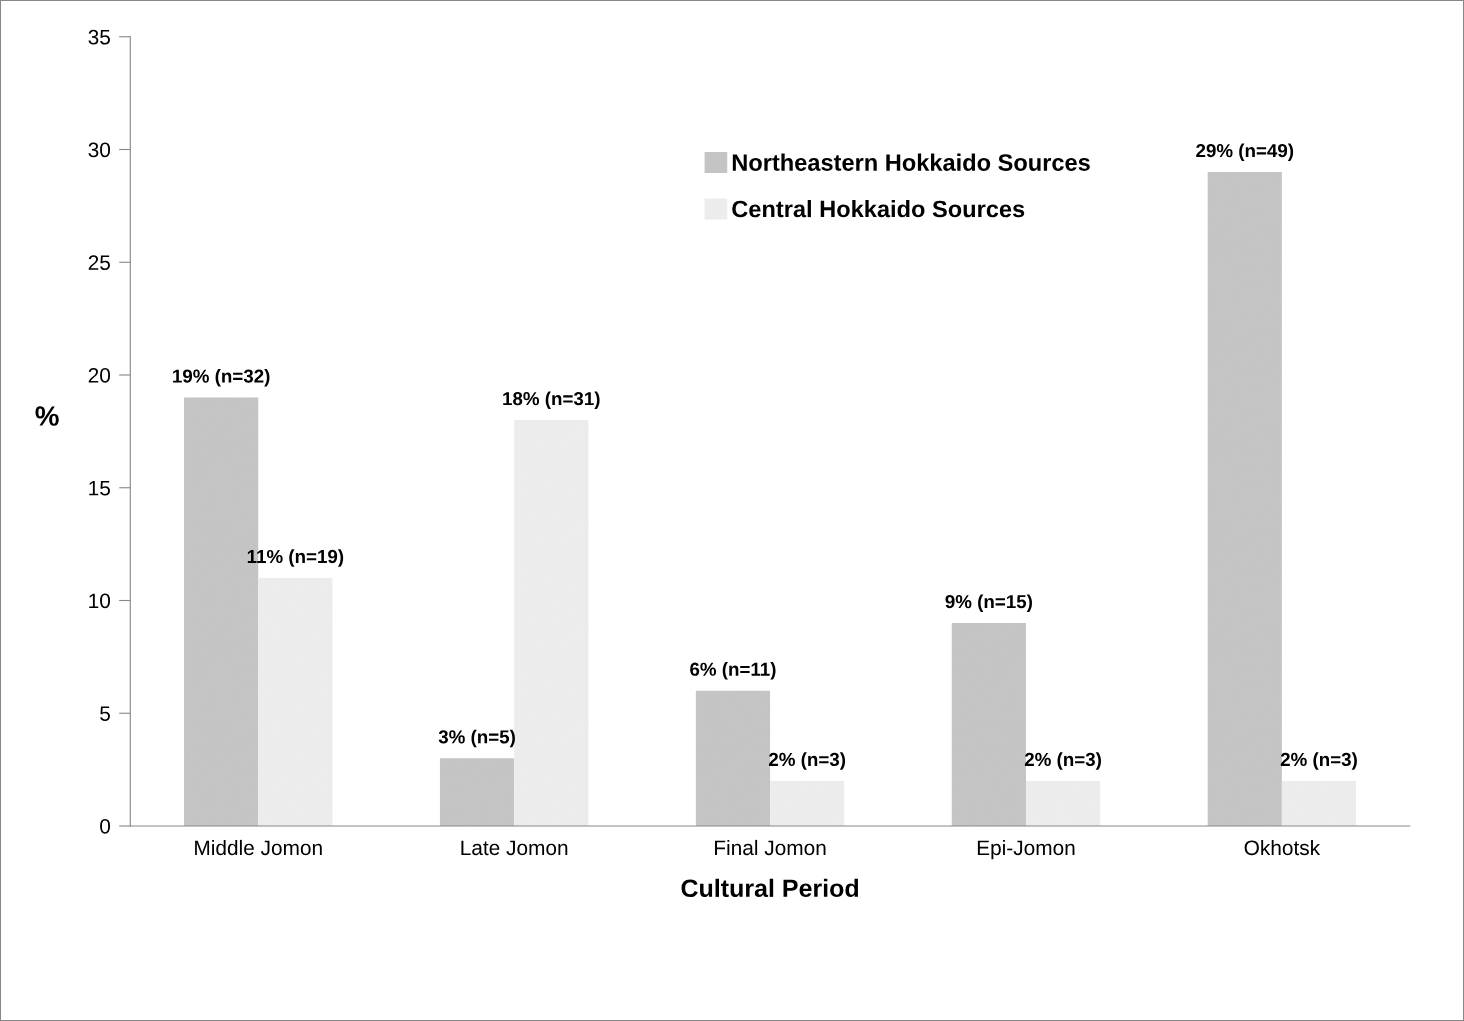 The width and height of the screenshot is (1464, 1021). What do you see at coordinates (99, 488) in the screenshot?
I see `y-tick-label: 15` at bounding box center [99, 488].